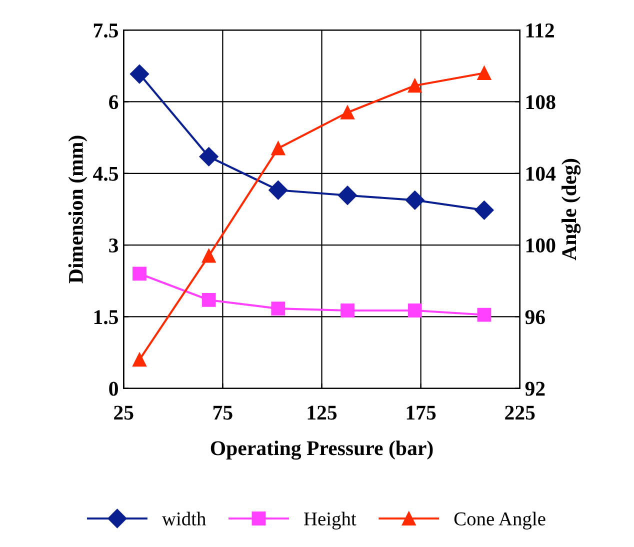 The height and width of the screenshot is (547, 634). What do you see at coordinates (500, 521) in the screenshot?
I see `legend-label: Cone Angle` at bounding box center [500, 521].